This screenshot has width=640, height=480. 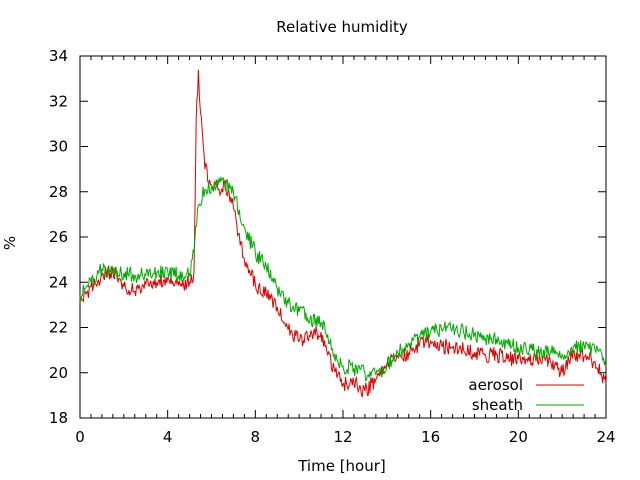 What do you see at coordinates (58, 418) in the screenshot?
I see `y-tick-label: 18` at bounding box center [58, 418].